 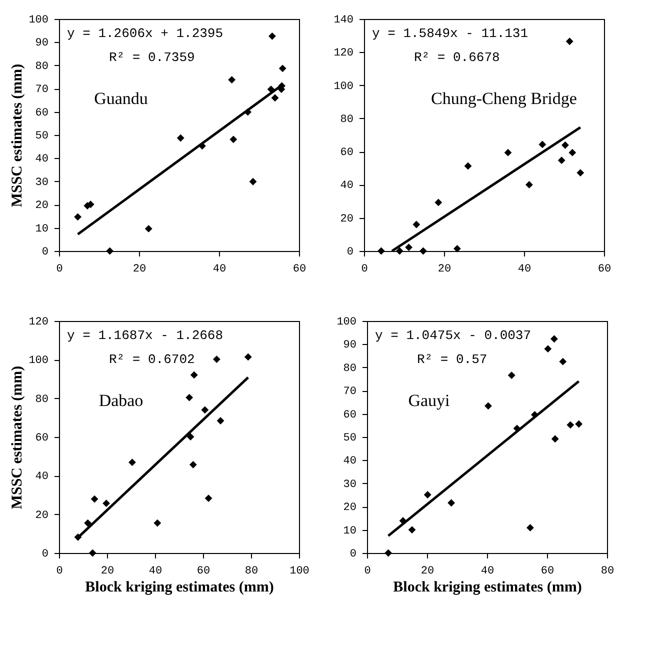 What do you see at coordinates (18, 136) in the screenshot?
I see `y-axis-title: MSSC estimates (mm)` at bounding box center [18, 136].